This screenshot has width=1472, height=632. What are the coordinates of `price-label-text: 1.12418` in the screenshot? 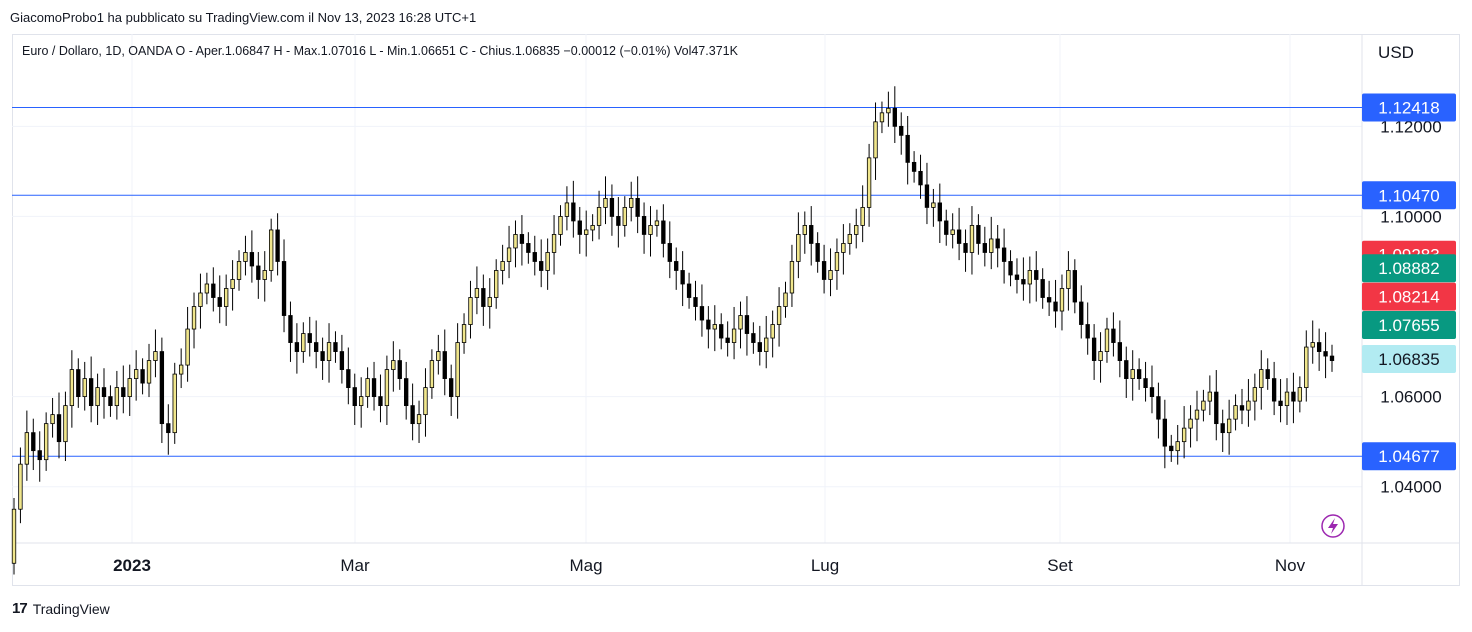 It's located at (1408, 108).